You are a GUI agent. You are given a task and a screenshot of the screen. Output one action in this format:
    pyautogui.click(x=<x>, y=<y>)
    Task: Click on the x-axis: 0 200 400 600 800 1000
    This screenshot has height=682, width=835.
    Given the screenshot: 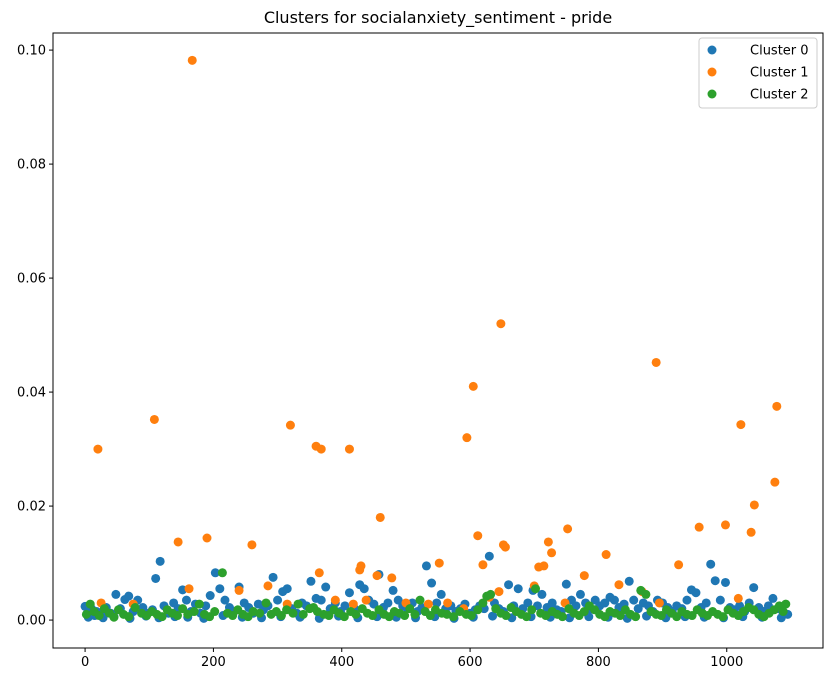 What is the action you would take?
    pyautogui.click(x=412, y=659)
    